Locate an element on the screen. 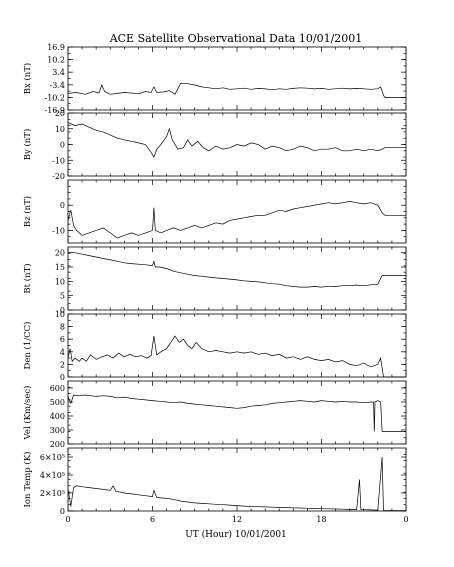  panel-den: 10 8 6 4 2 0 Den (1/CC) is located at coordinates (214, 346).